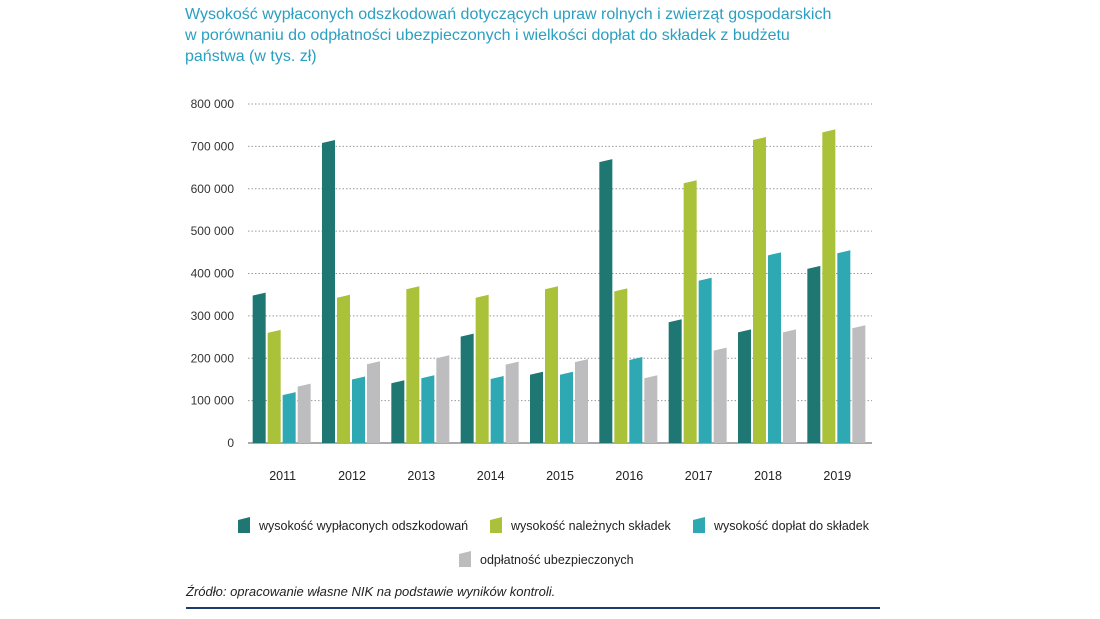  Describe the element at coordinates (352, 476) in the screenshot. I see `x-tick-label: 2012` at that location.